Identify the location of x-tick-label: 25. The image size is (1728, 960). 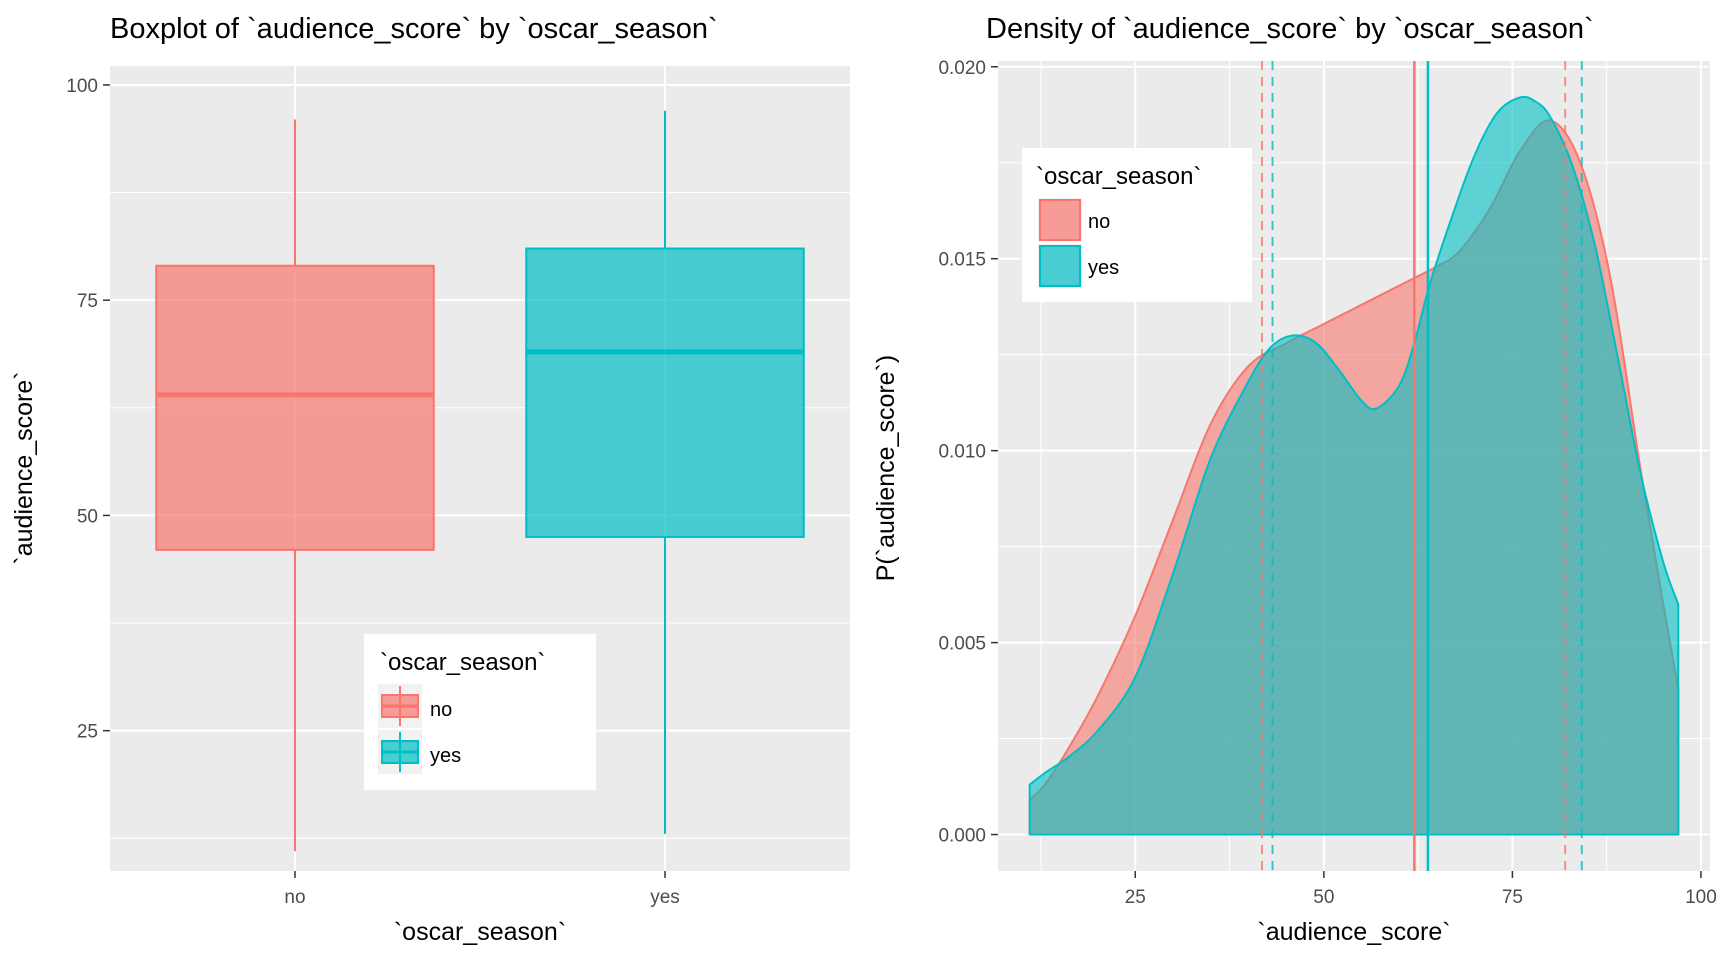
(1135, 897).